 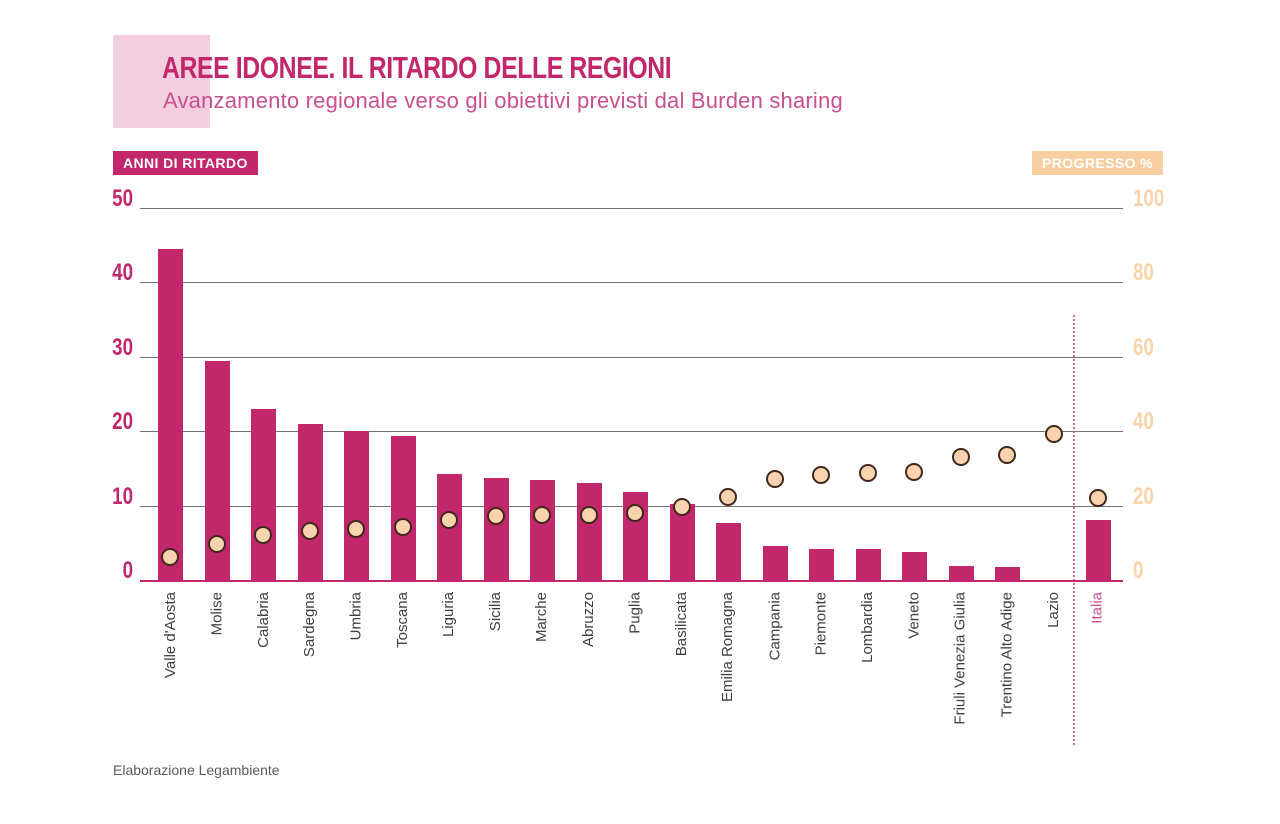 I want to click on bar-umbria, so click(x=356, y=505).